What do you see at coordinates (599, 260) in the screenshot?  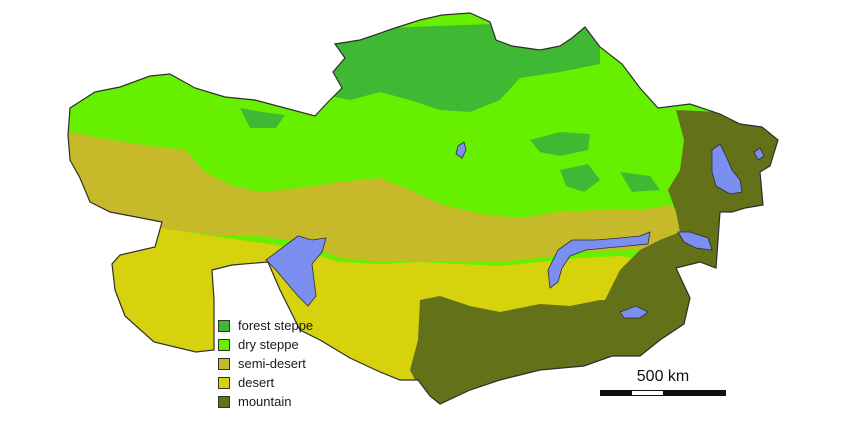 I see `balkhash-lake` at bounding box center [599, 260].